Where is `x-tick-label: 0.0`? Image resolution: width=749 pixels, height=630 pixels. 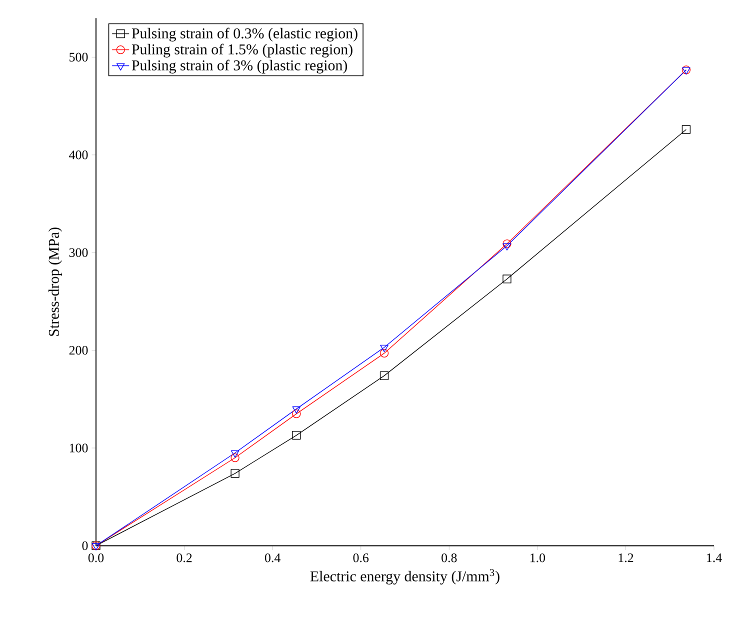 x-tick-label: 0.0 is located at coordinates (96, 557).